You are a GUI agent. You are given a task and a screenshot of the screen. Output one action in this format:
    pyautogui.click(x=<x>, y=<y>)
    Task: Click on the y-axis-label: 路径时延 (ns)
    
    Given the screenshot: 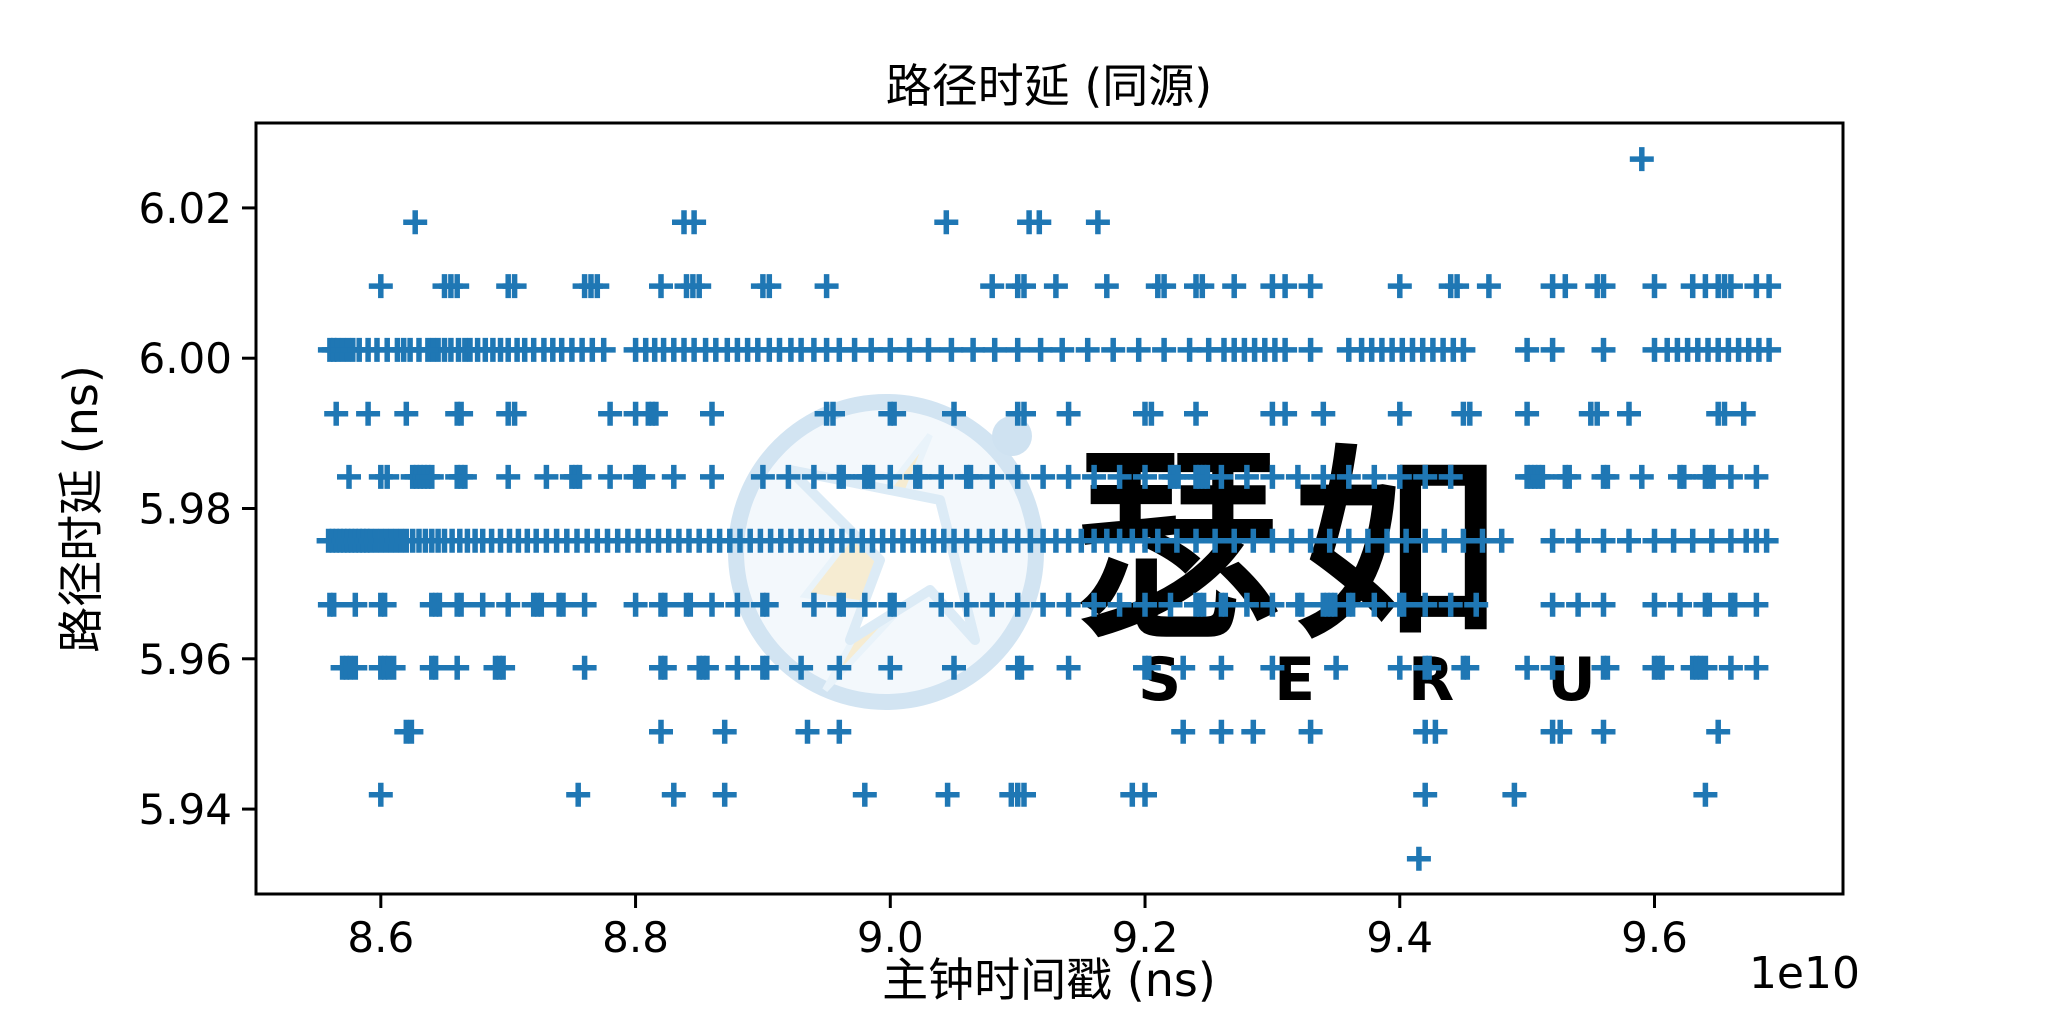 What is the action you would take?
    pyautogui.click(x=81, y=509)
    